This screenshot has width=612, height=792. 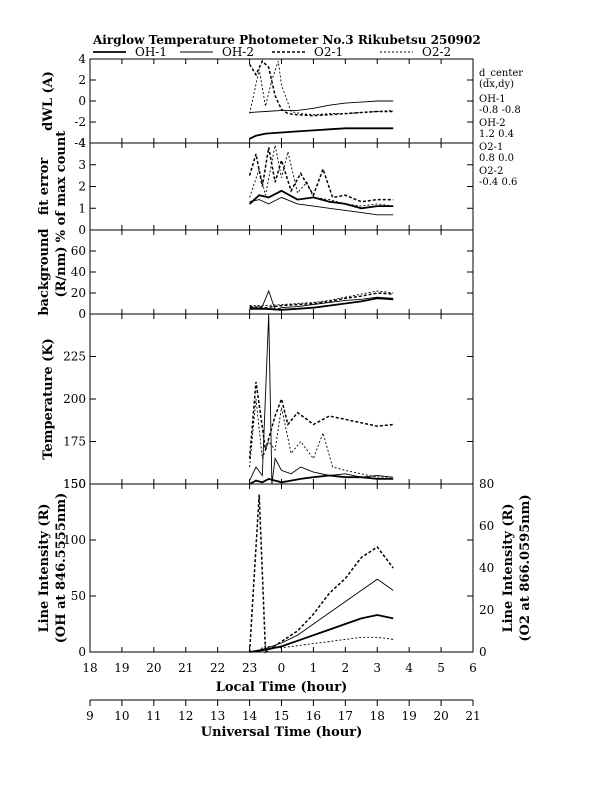 What do you see at coordinates (492, 99) in the screenshot?
I see `dcenter-name-oh-1: OH-1` at bounding box center [492, 99].